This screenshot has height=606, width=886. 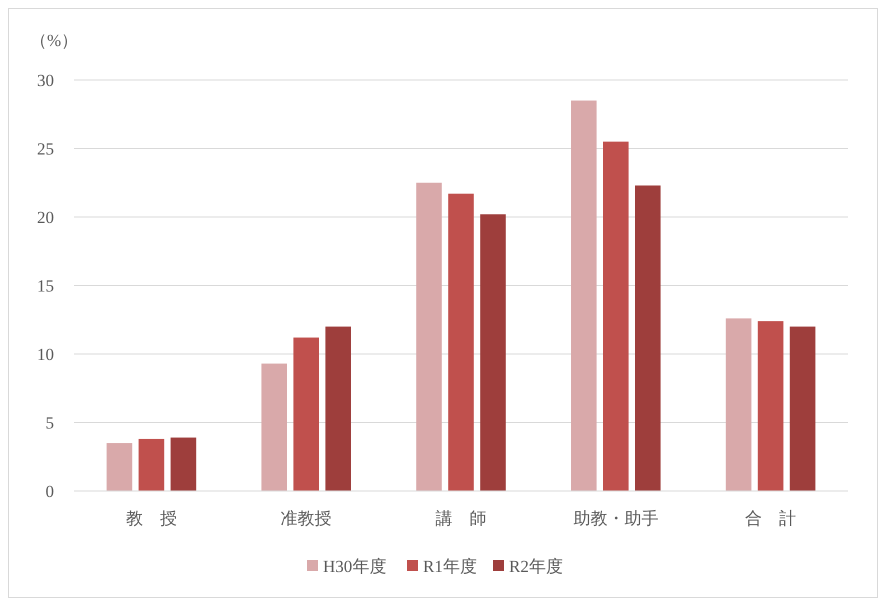 What do you see at coordinates (54, 40) in the screenshot?
I see `y-axis-title: （%）` at bounding box center [54, 40].